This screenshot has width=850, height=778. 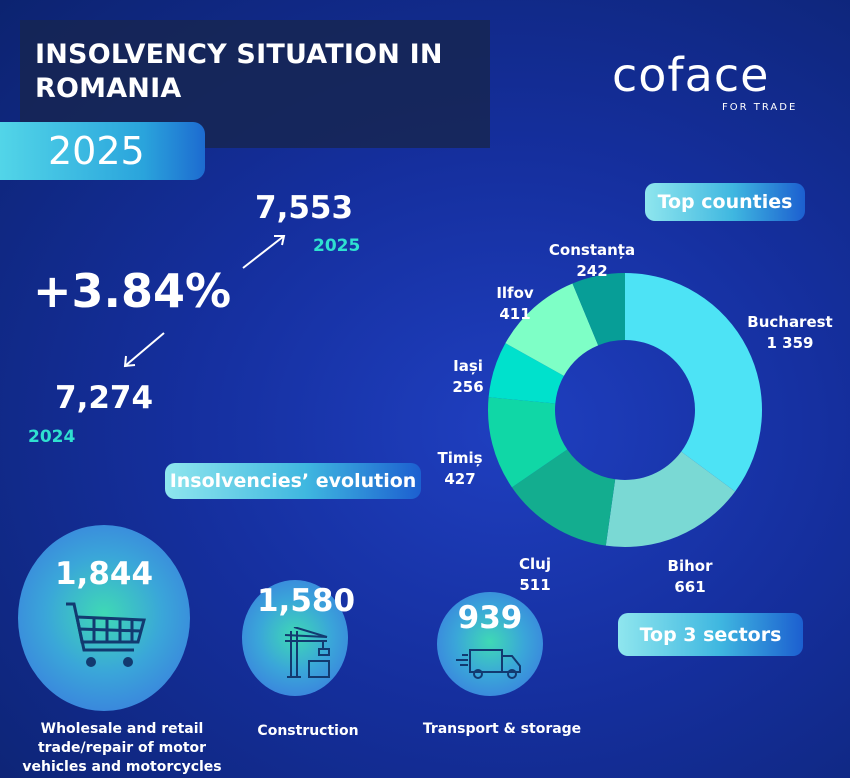 What do you see at coordinates (592, 250) in the screenshot?
I see `county-name: Constanța` at bounding box center [592, 250].